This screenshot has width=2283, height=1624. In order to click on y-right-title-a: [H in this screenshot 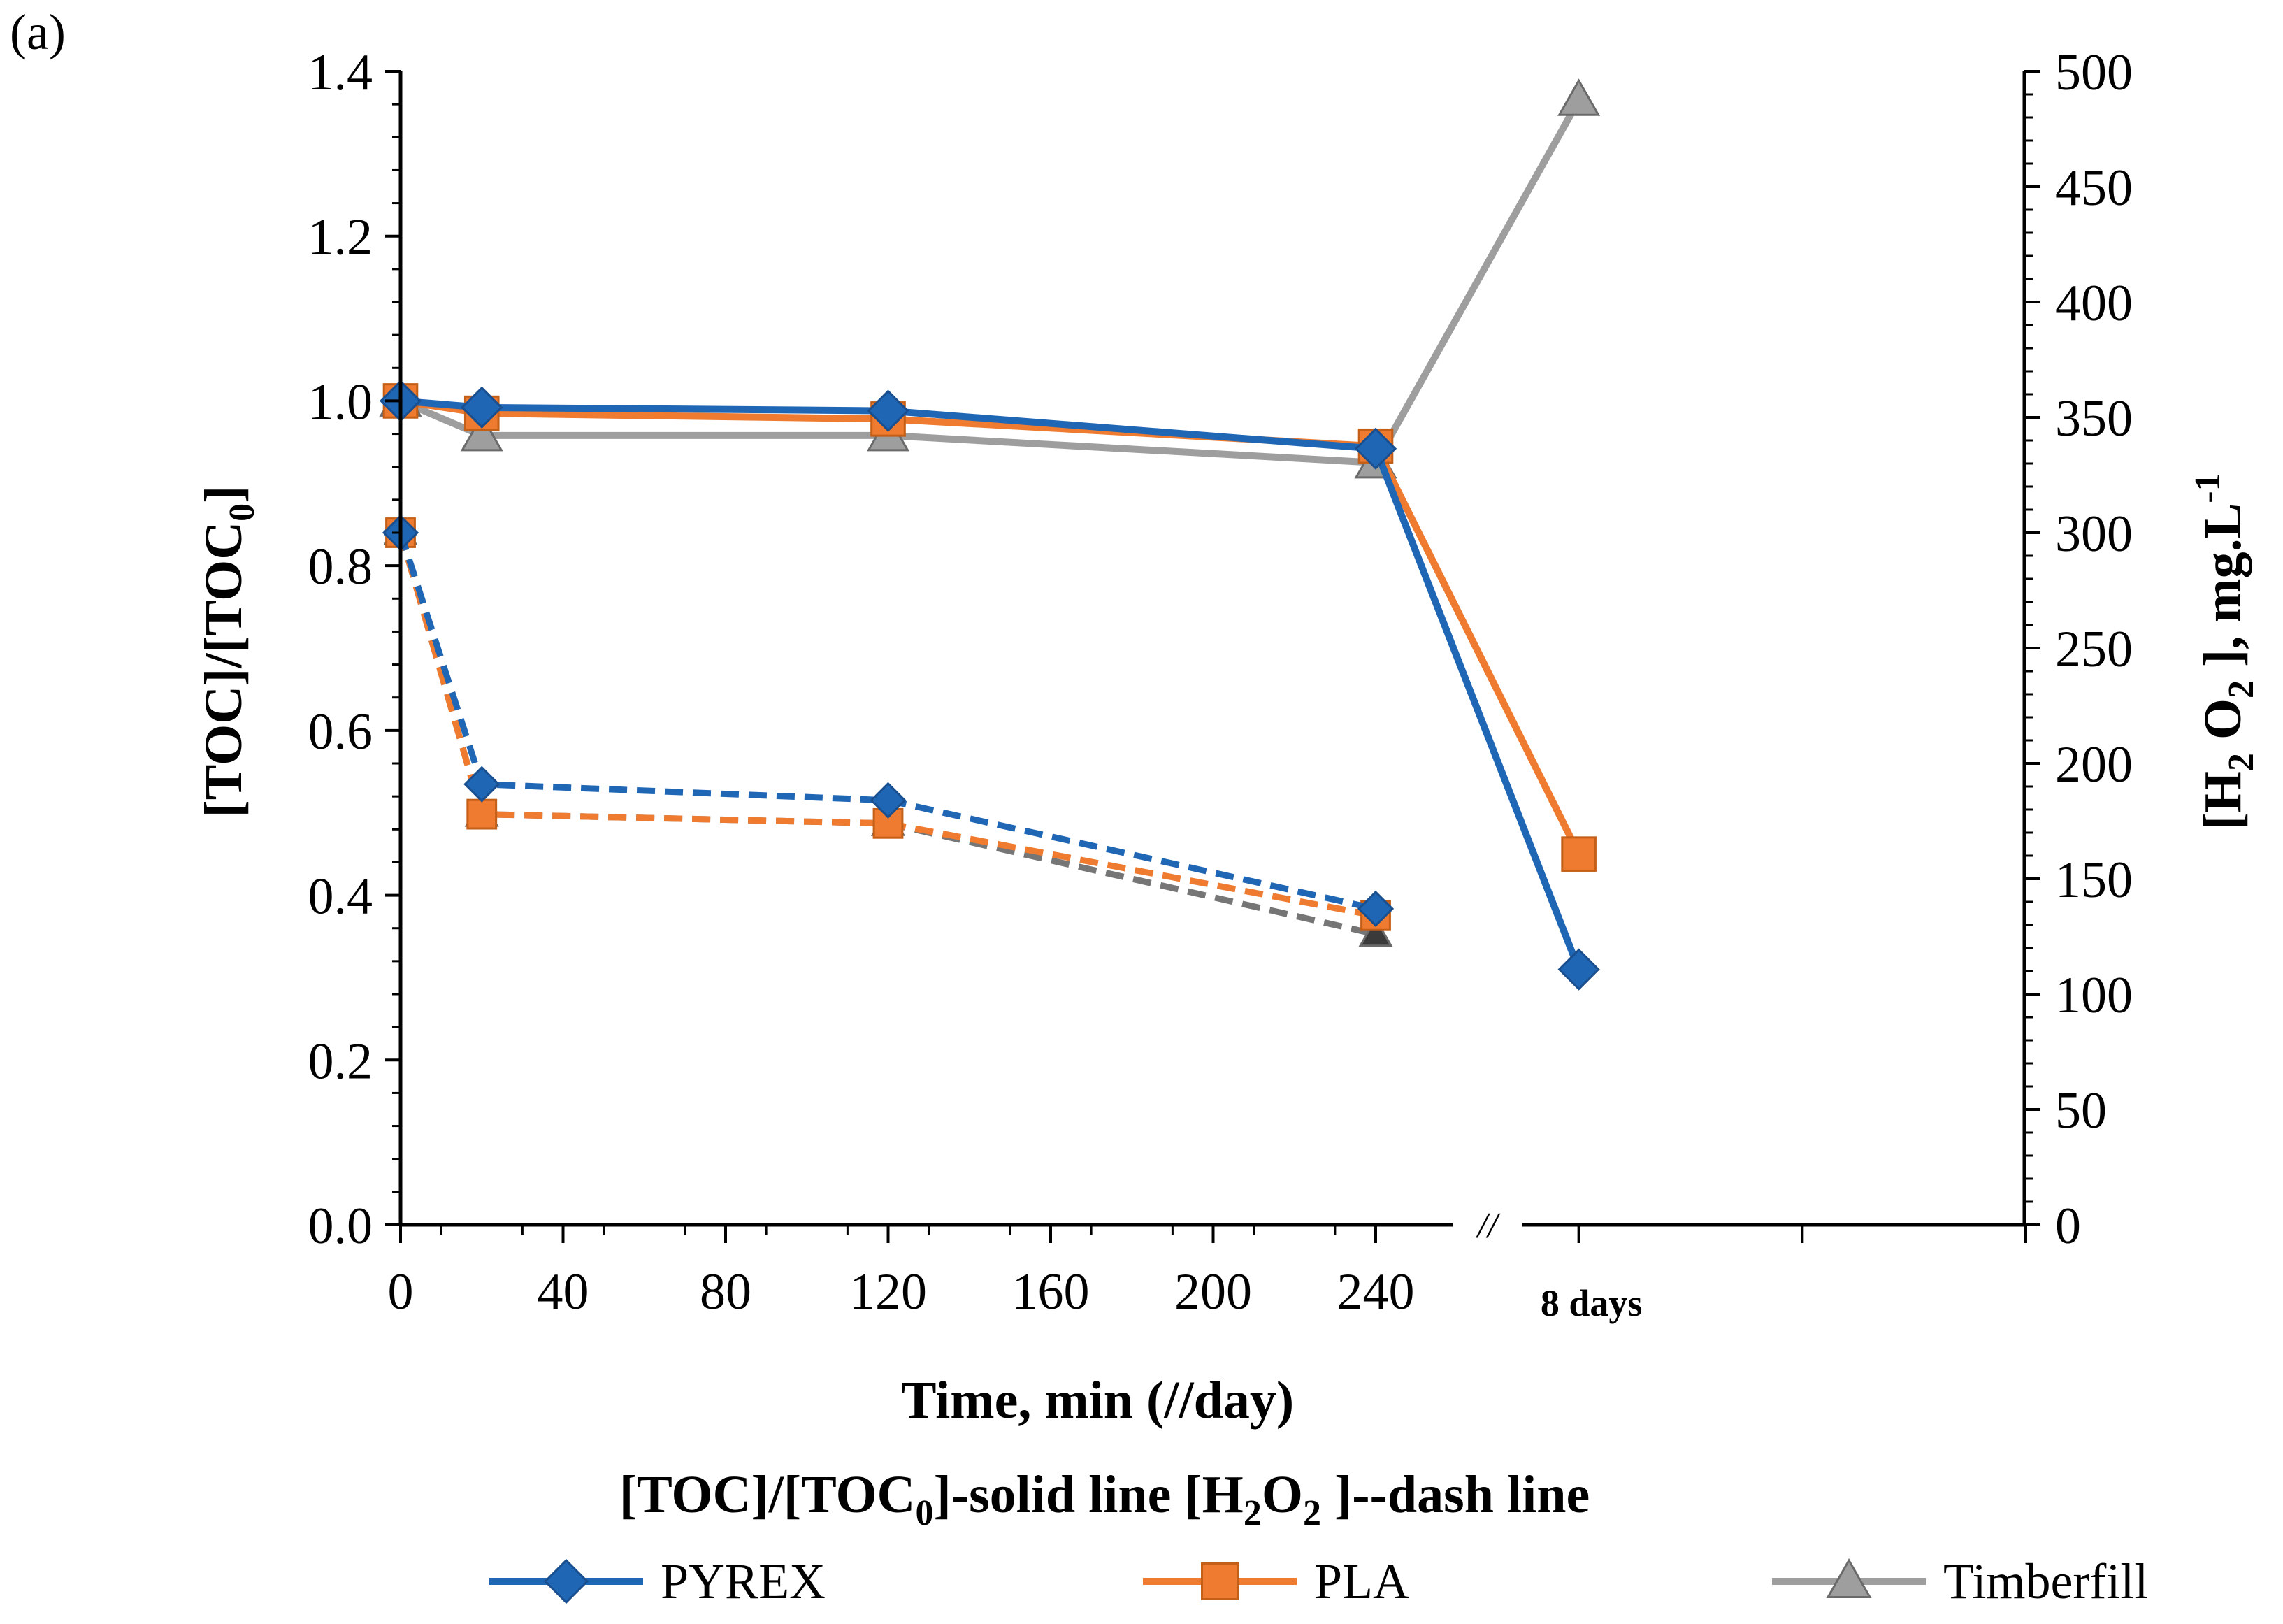, I will do `click(2223, 801)`.